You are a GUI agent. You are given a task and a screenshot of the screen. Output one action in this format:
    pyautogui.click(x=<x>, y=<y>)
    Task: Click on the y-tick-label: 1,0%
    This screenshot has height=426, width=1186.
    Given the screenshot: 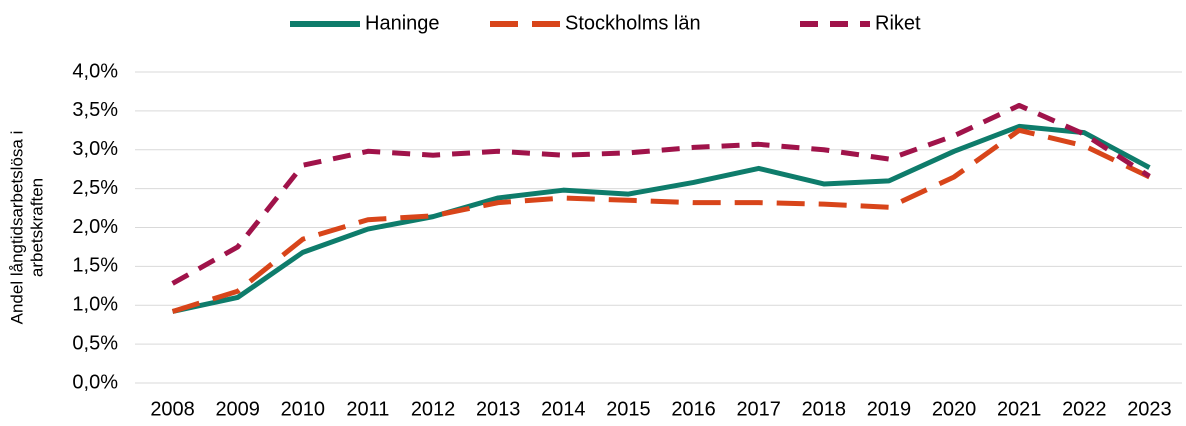 What is the action you would take?
    pyautogui.click(x=95, y=305)
    